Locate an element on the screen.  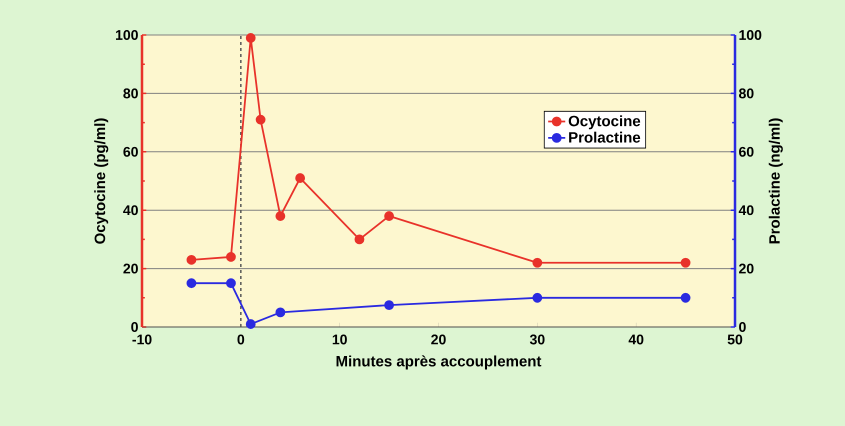
y2-tick-label: 20 is located at coordinates (746, 269).